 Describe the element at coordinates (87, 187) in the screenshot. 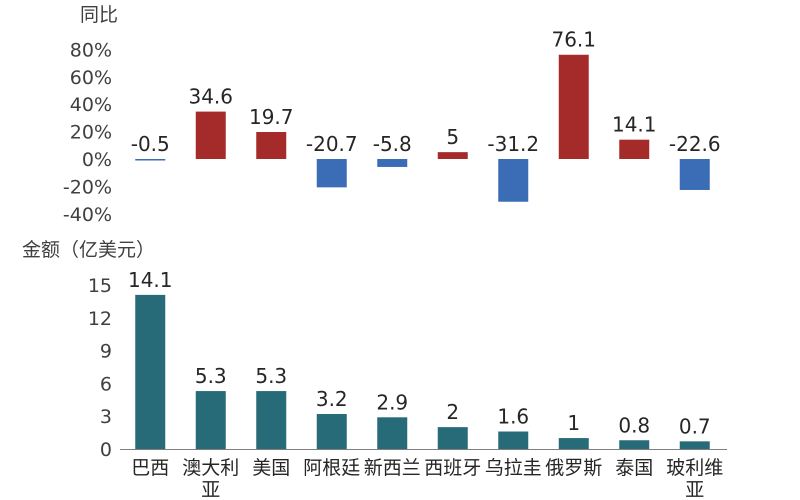

I see `yoy-y-tick-label: -20%` at that location.